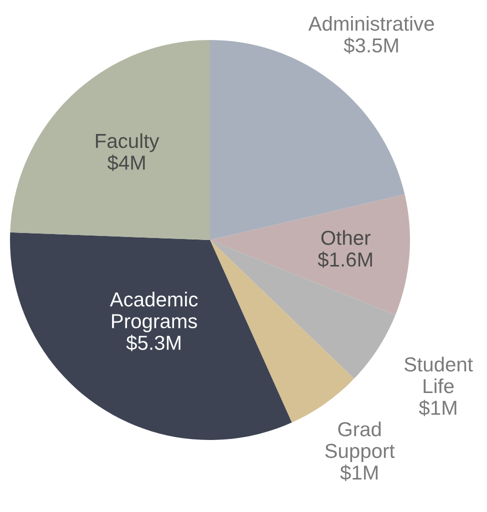 This screenshot has width=487, height=512. I want to click on slice-label: Faculty, so click(128, 142).